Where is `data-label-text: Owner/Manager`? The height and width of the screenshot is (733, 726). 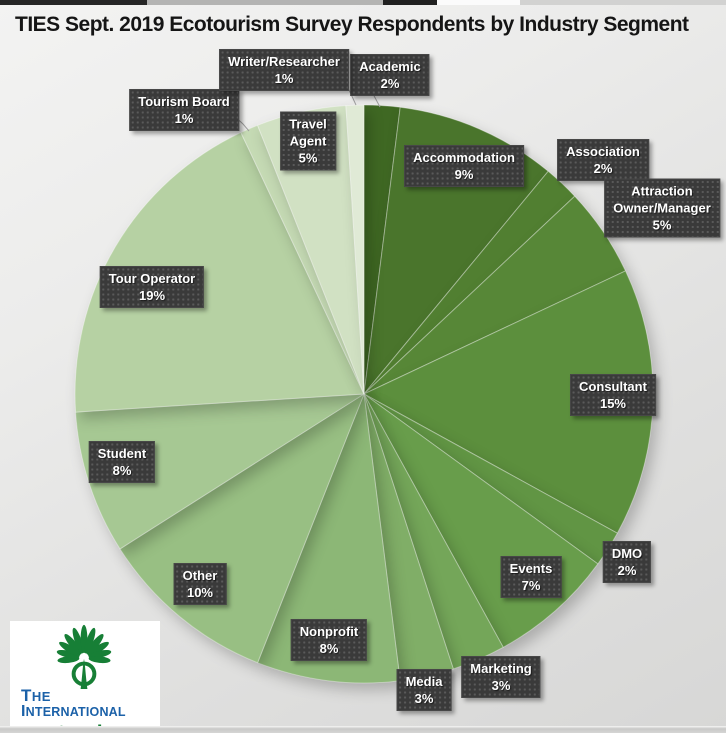 data-label-text: Owner/Manager is located at coordinates (662, 208).